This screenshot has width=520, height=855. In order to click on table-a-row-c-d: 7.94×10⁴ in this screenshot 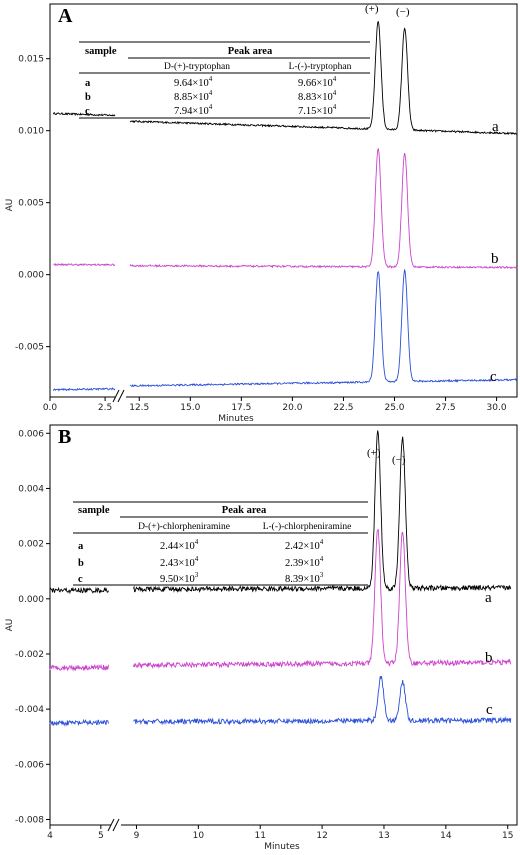, I will do `click(193, 110)`.